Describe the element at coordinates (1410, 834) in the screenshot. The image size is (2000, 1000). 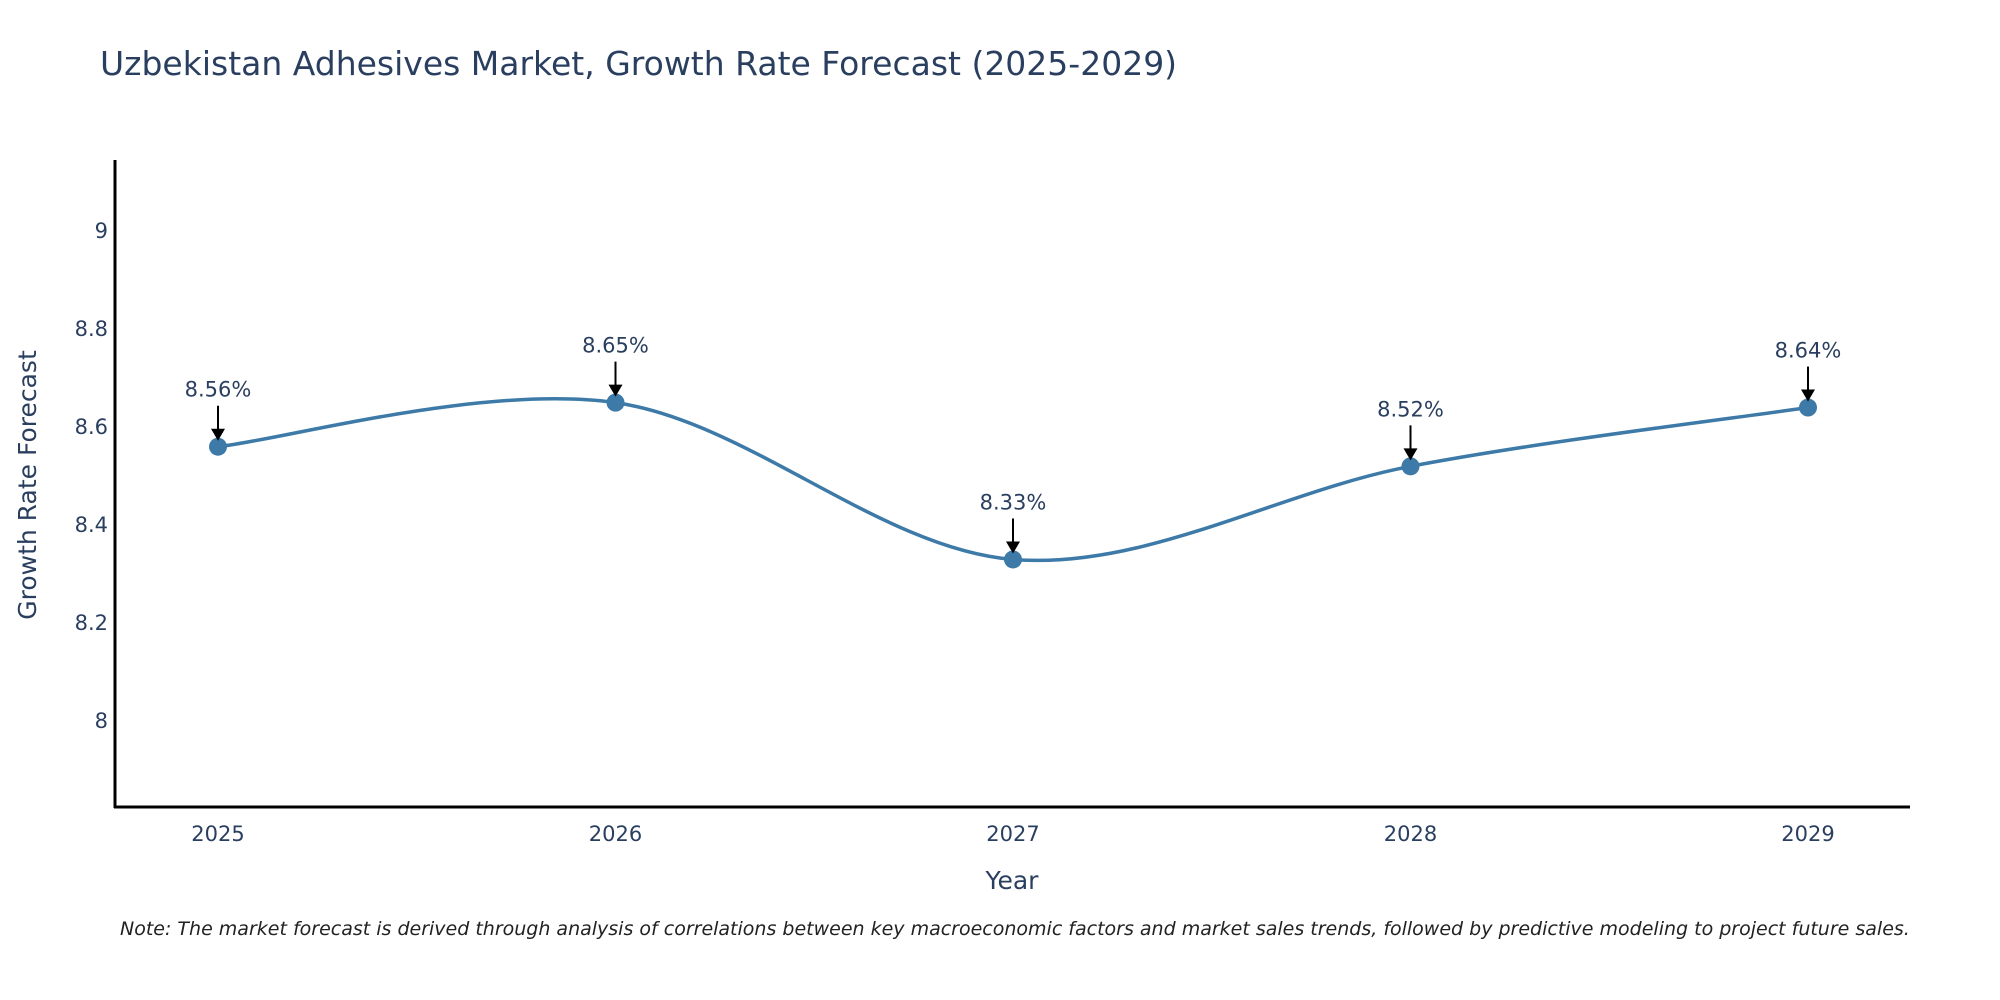
I see `x-tick-label: 2028` at that location.